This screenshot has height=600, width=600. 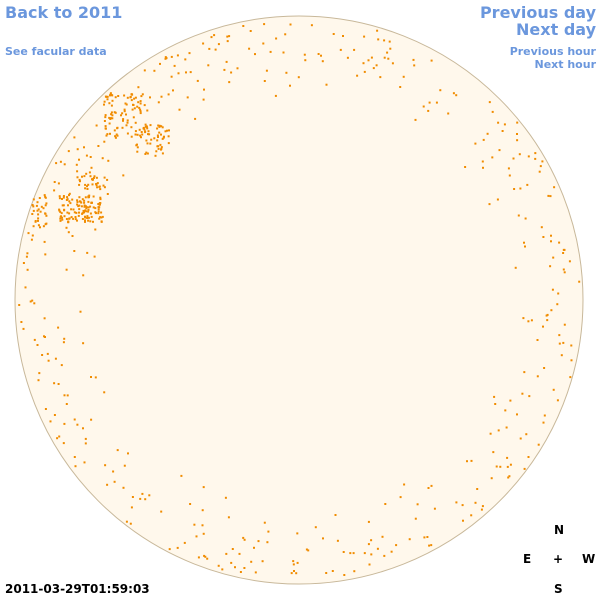 What do you see at coordinates (558, 589) in the screenshot?
I see `compass-south: S` at bounding box center [558, 589].